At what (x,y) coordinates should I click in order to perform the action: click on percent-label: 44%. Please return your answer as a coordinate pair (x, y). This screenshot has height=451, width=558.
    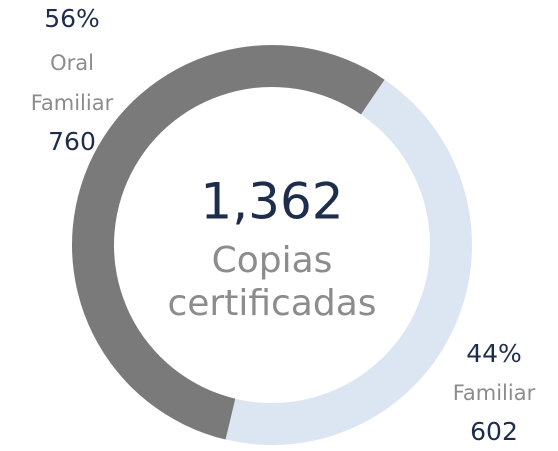
    Looking at the image, I should click on (494, 353).